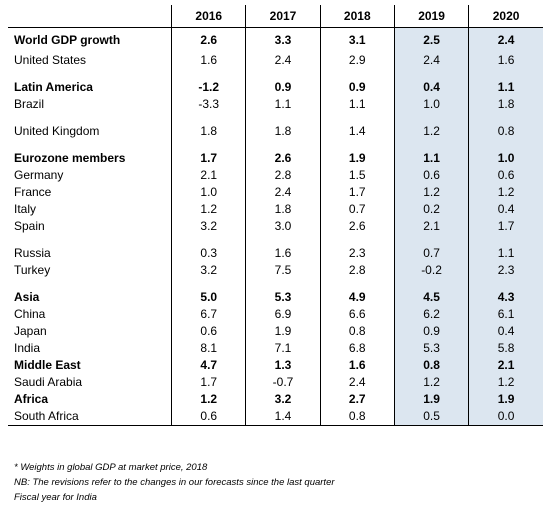 This screenshot has height=511, width=550. I want to click on row-label: United States, so click(50, 60).